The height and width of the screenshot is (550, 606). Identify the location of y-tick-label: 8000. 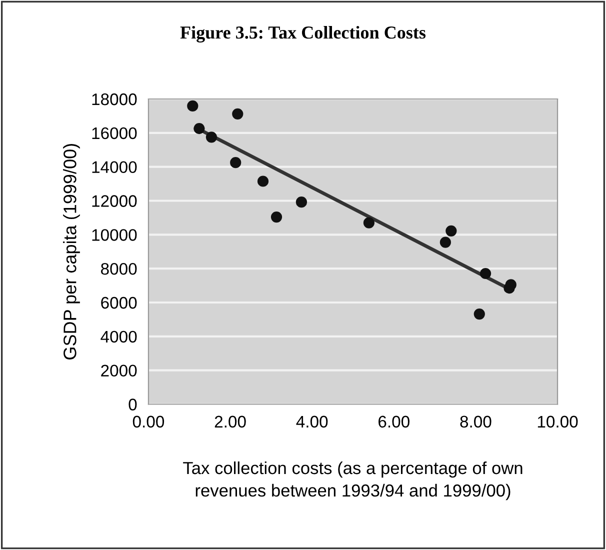
(119, 268).